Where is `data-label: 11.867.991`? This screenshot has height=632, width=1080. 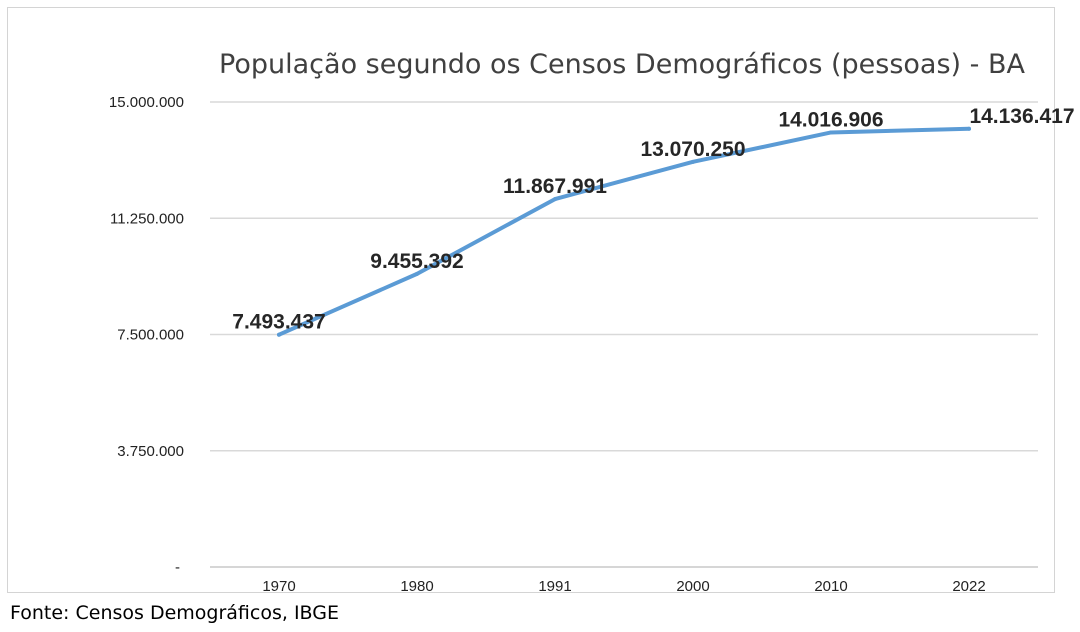
data-label: 11.867.991 is located at coordinates (555, 186).